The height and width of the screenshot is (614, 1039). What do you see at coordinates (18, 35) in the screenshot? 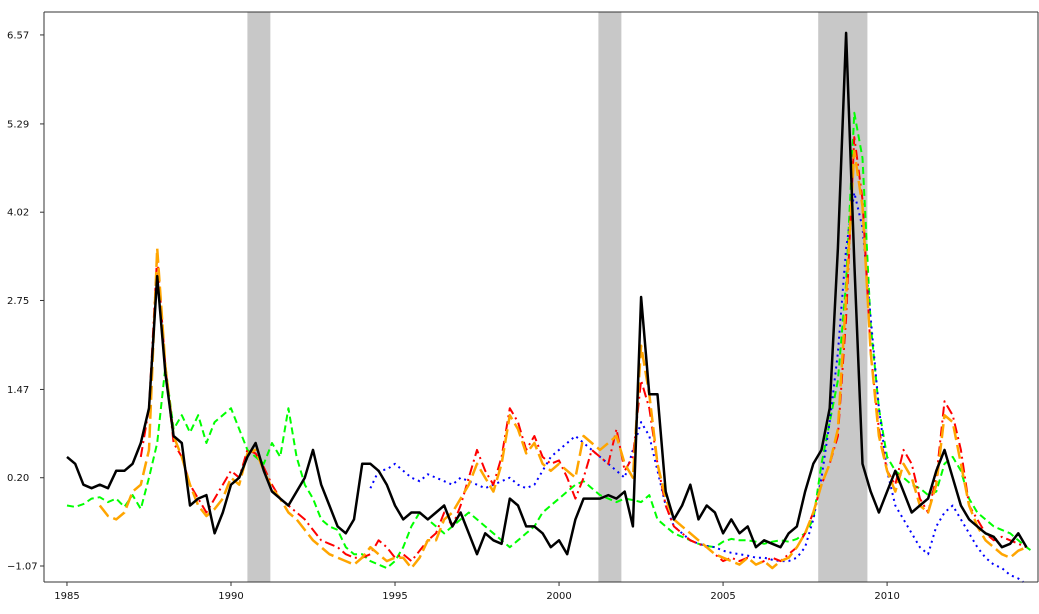
I see `y-tick-label: 6.57` at bounding box center [18, 35].